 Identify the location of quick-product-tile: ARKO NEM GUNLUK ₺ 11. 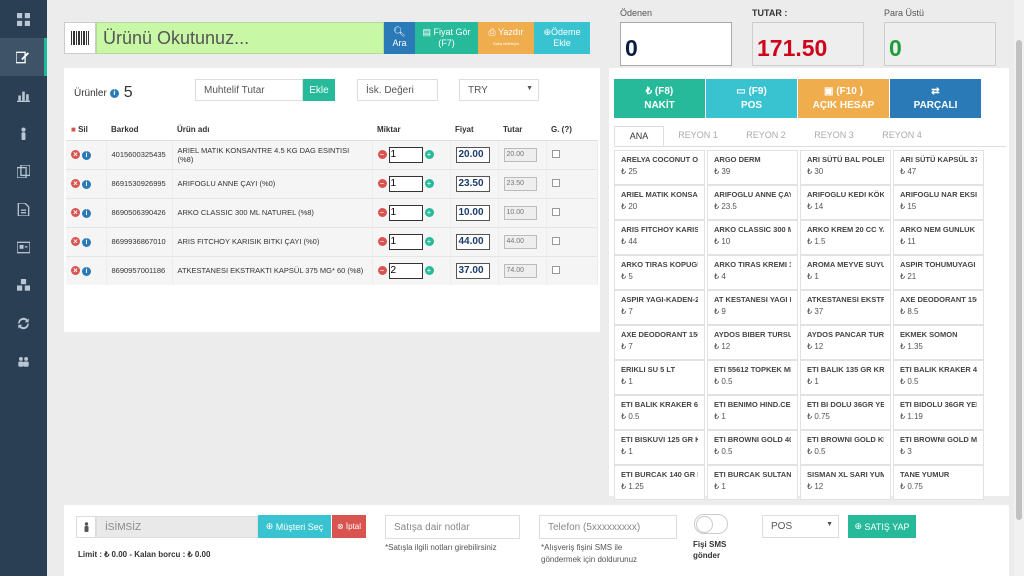
(938, 237).